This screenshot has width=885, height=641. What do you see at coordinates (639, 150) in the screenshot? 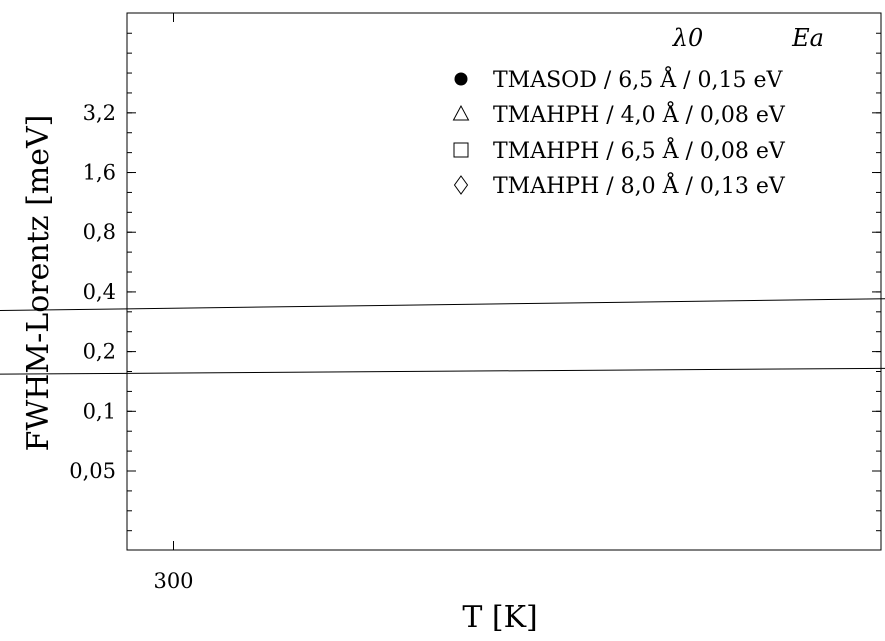
I see `legend-label-tmahph-65: TMAHPH / 6,5 Å / 0,08 eV` at bounding box center [639, 150].